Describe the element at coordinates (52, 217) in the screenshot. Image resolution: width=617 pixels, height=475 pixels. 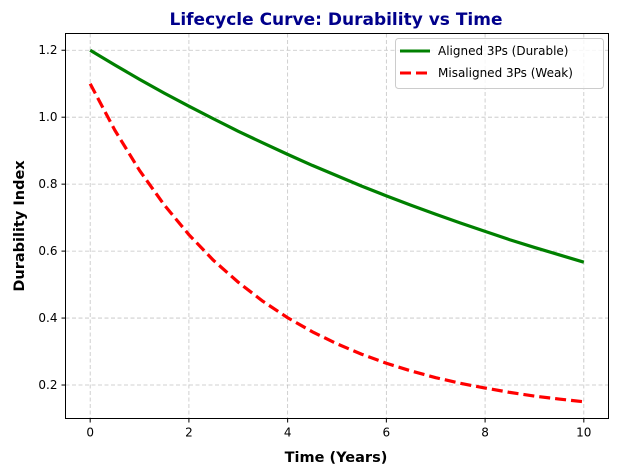
I see `y-axis: 0.2 0.4 0.6 0.8 1.0 1.2` at that location.